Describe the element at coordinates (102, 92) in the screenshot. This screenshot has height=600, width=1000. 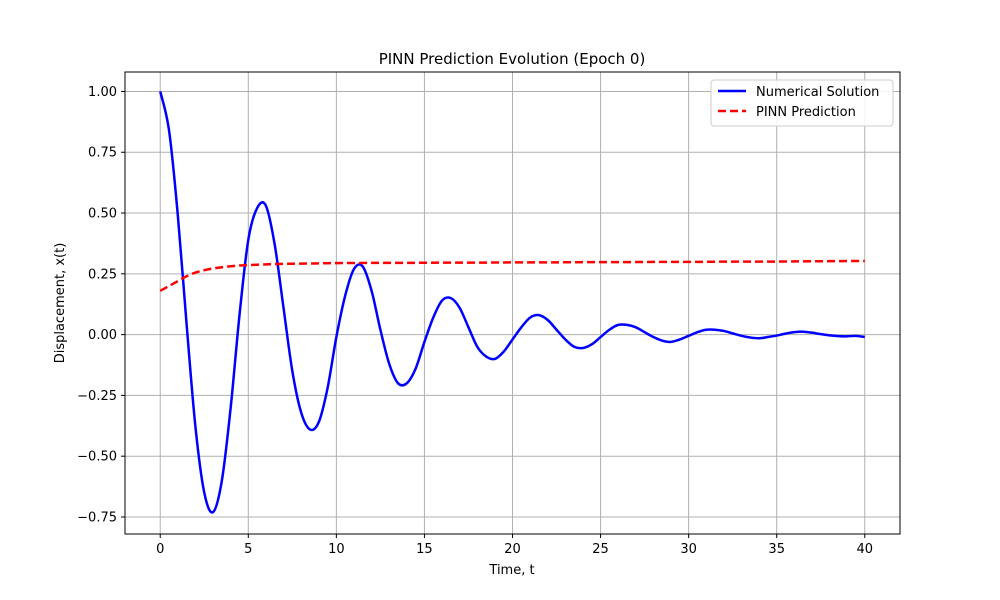
I see `y-tick-label: 1.00` at that location.